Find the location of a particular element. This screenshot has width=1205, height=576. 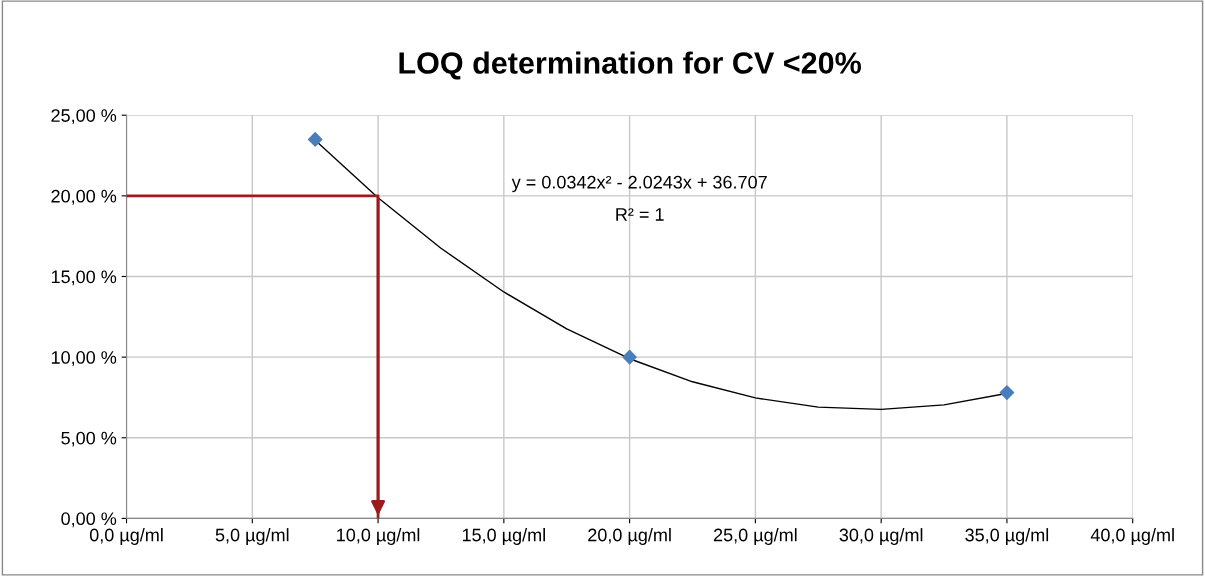

x-tick-label: 35,0 µg/ml is located at coordinates (1007, 536).